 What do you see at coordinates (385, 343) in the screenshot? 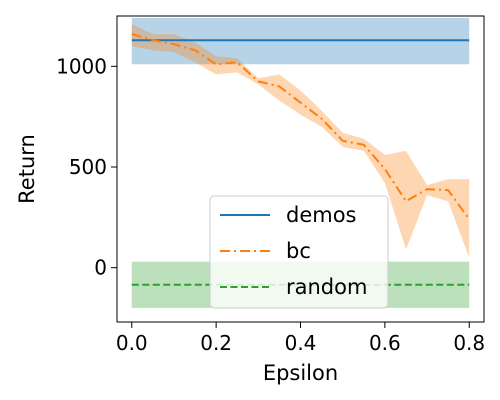
I see `x-tick-label: 0.6` at bounding box center [385, 343].